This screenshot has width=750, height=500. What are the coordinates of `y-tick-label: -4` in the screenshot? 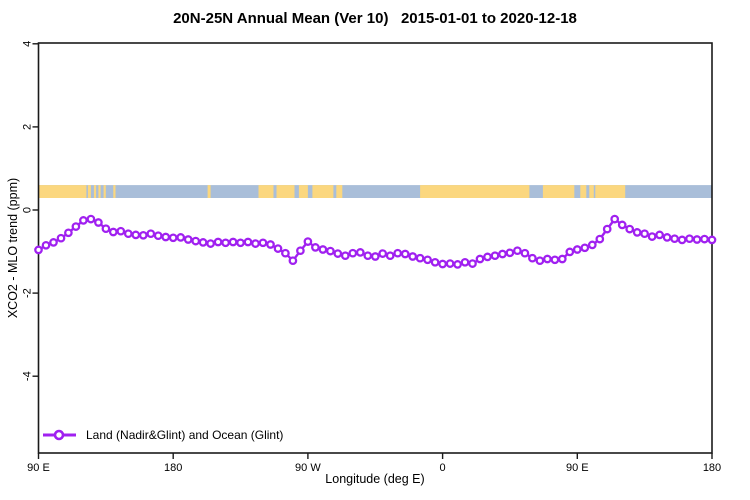 It's located at (27, 376).